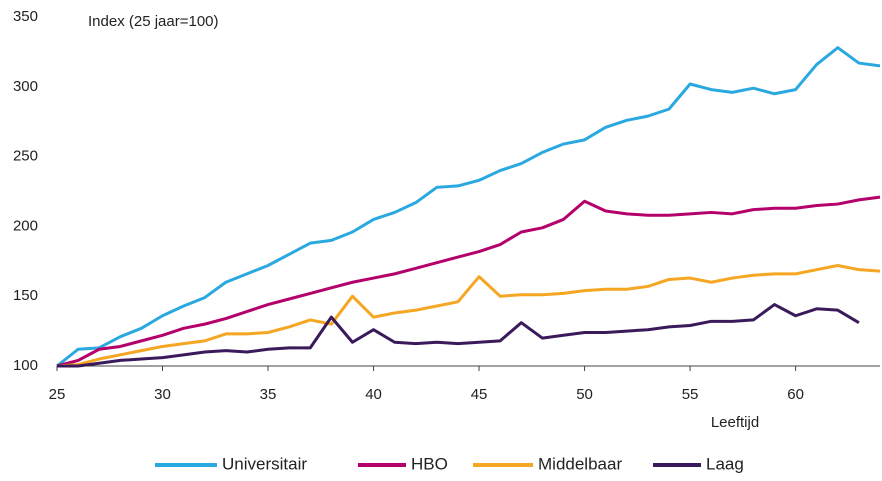  Describe the element at coordinates (162, 394) in the screenshot. I see `x-tick-label: 30` at that location.